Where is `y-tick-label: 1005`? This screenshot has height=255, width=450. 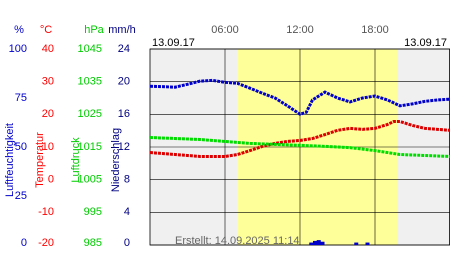 y-tick-label: 1005 is located at coordinates (90, 180).